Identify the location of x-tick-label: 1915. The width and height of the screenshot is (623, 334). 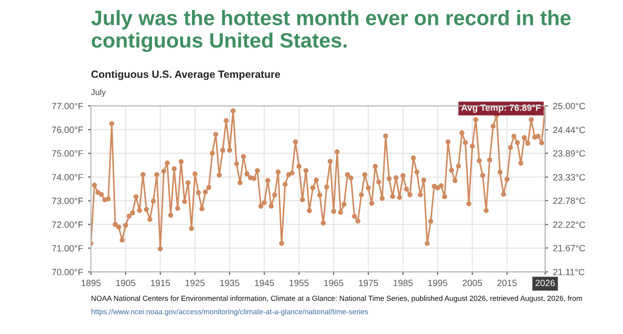
(160, 283).